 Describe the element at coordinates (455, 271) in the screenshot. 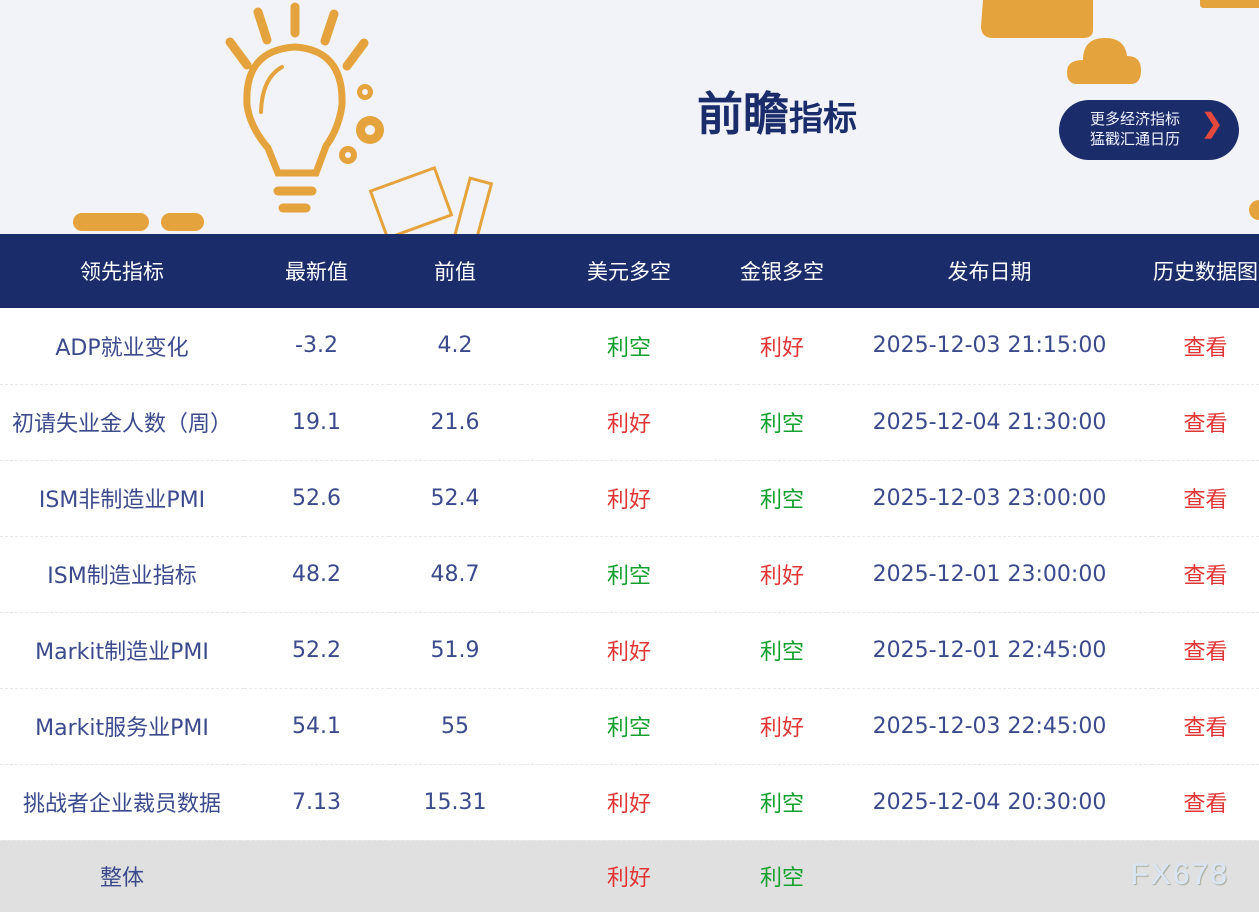

I see `header-previous: 前值` at that location.